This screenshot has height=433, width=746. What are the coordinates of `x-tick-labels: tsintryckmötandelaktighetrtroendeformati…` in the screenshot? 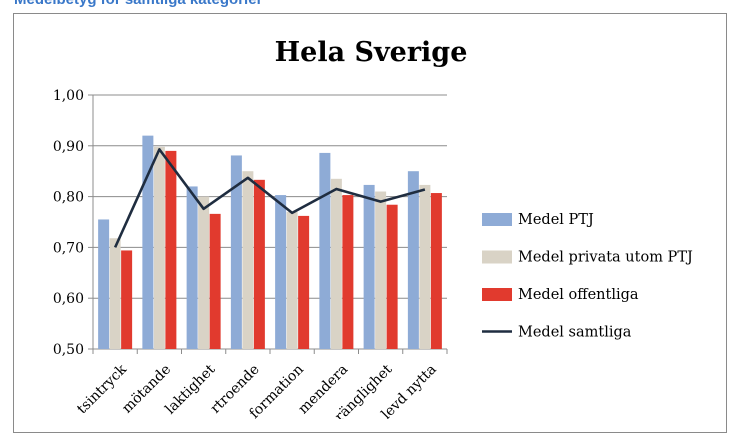 It's located at (257, 390).